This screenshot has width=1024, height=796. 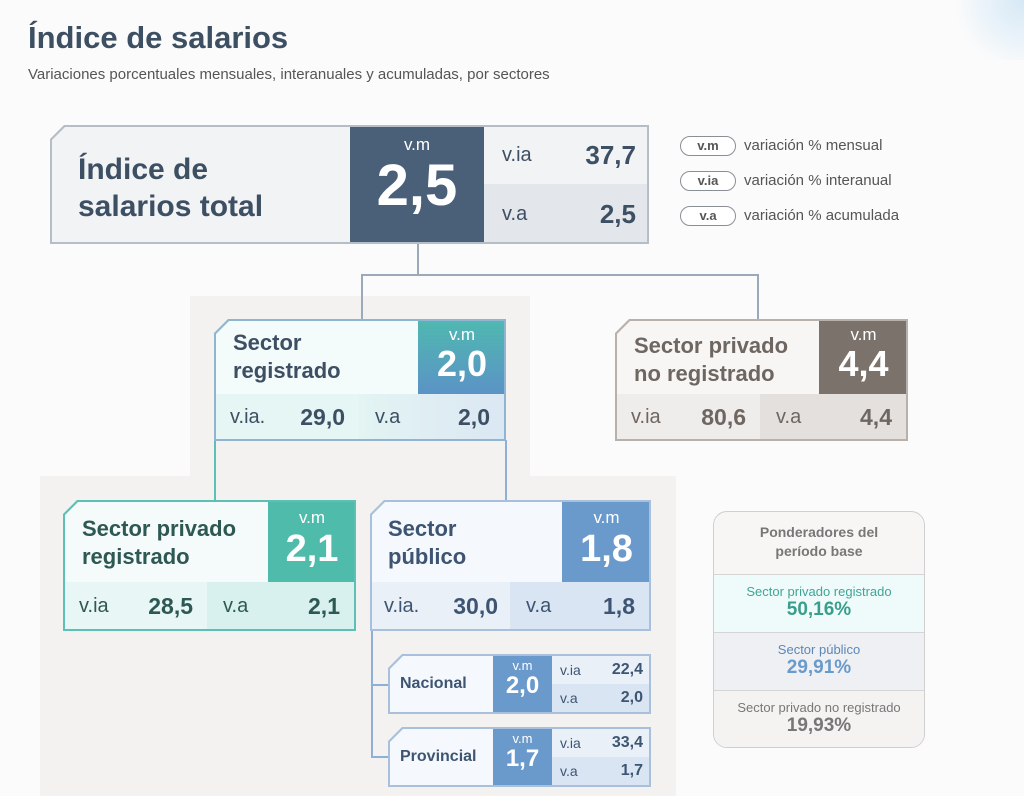 I want to click on vm-value: 1,8, so click(x=606, y=549).